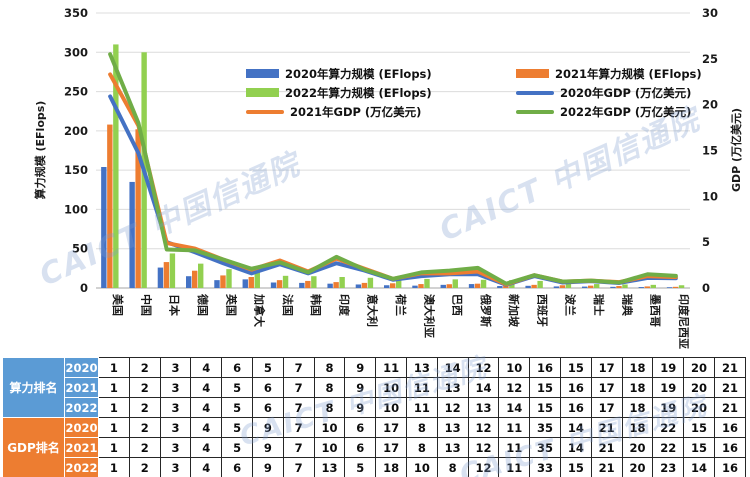 The height and width of the screenshot is (477, 750). What do you see at coordinates (514, 311) in the screenshot?
I see `x-axis-label: 新加坡` at bounding box center [514, 311].